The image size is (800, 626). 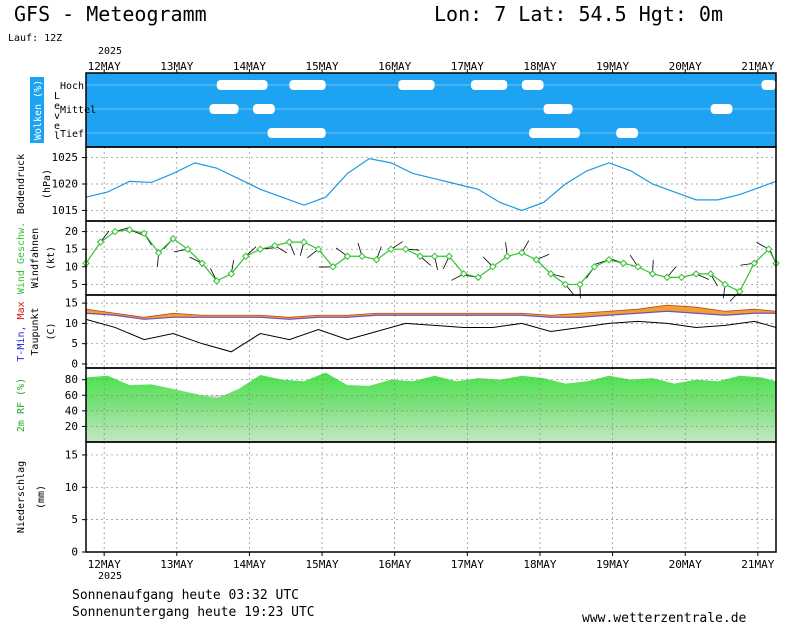 I want to click on pressure-line, so click(x=431, y=185).